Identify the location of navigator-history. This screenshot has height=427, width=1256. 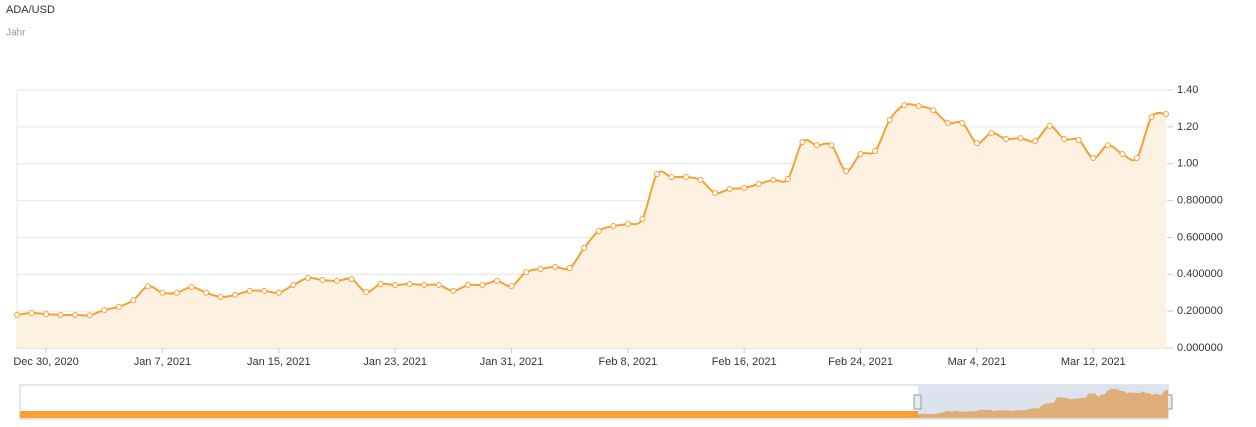
(469, 414).